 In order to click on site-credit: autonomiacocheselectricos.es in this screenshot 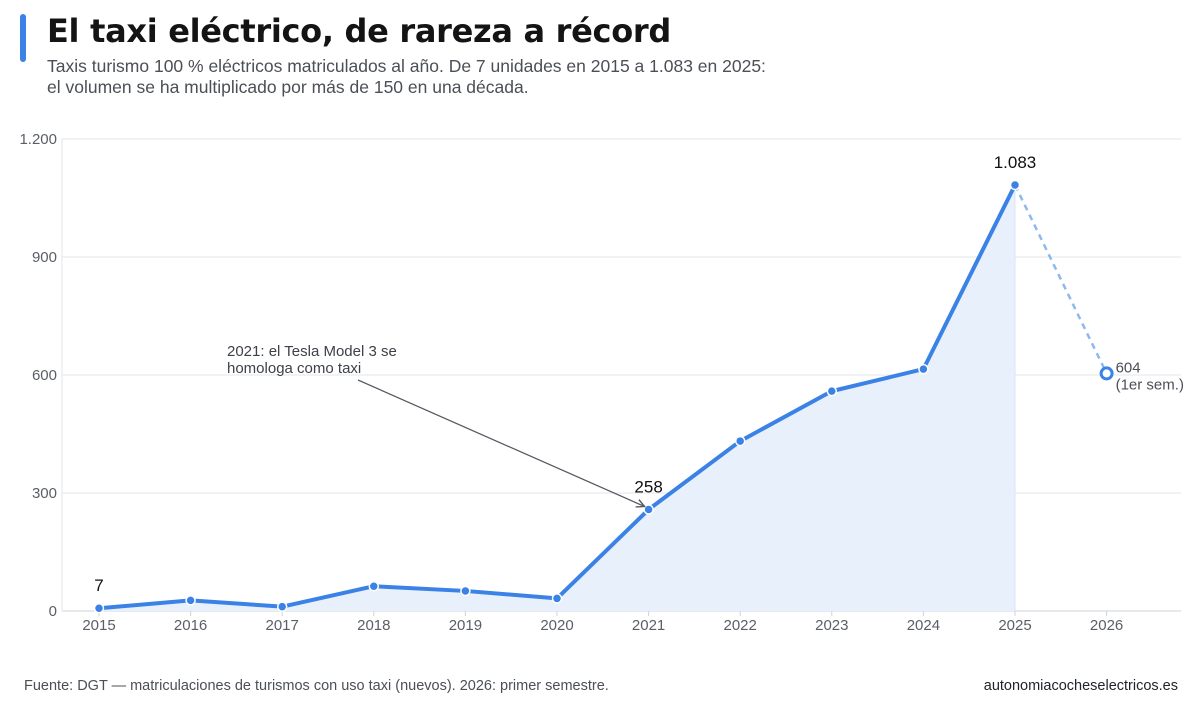, I will do `click(1080, 686)`.